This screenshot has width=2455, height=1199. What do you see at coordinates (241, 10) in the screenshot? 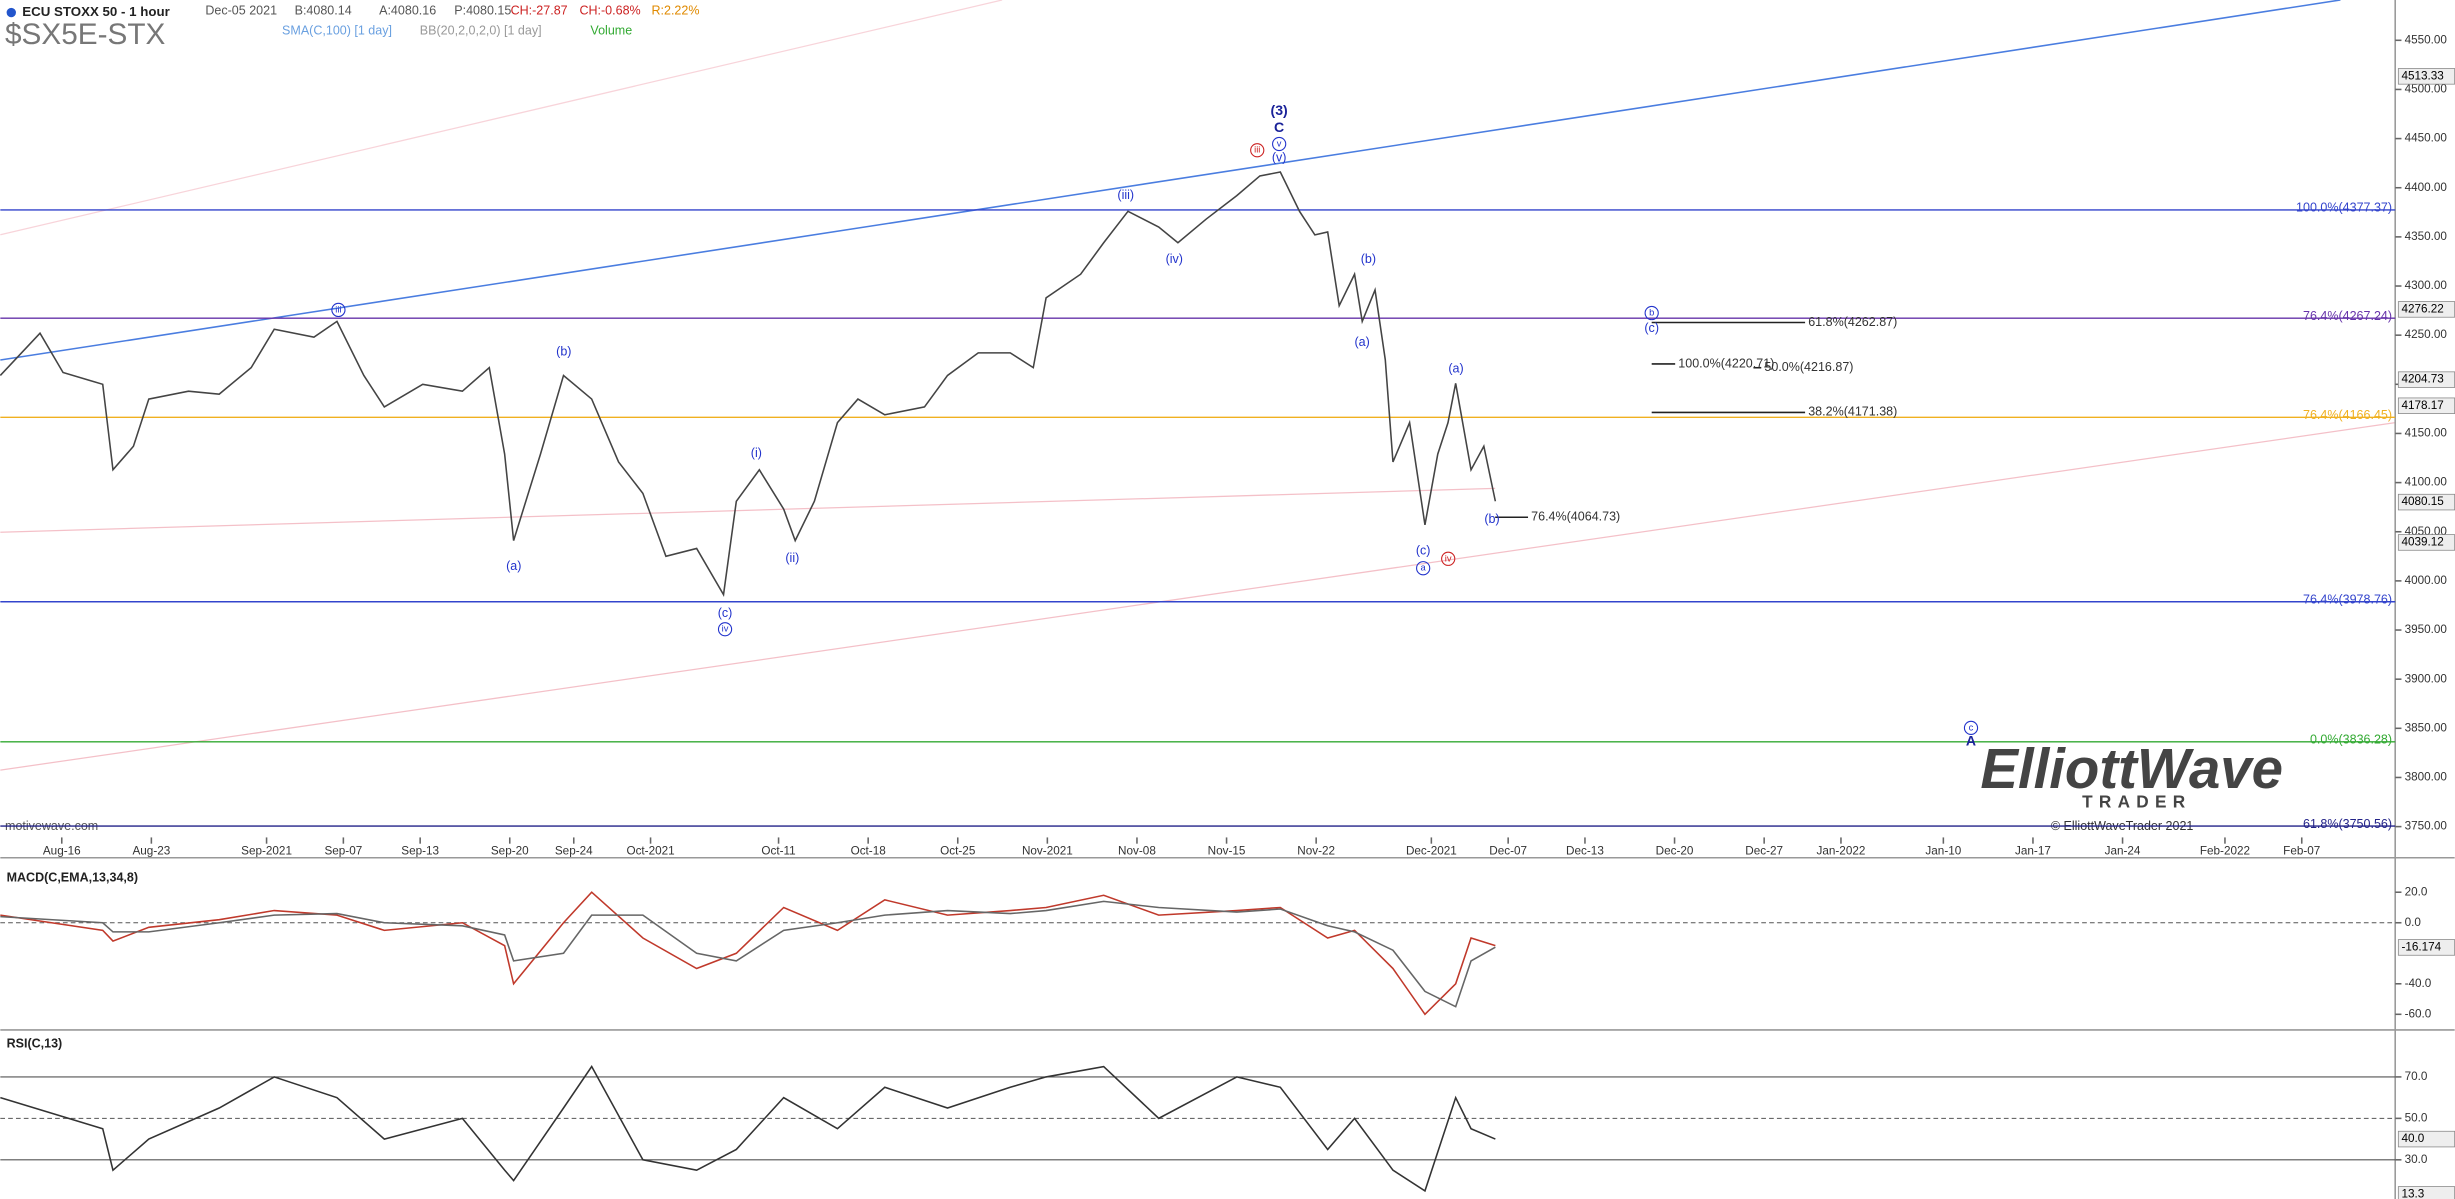
I see `header-date: Dec-05 2021` at bounding box center [241, 10].